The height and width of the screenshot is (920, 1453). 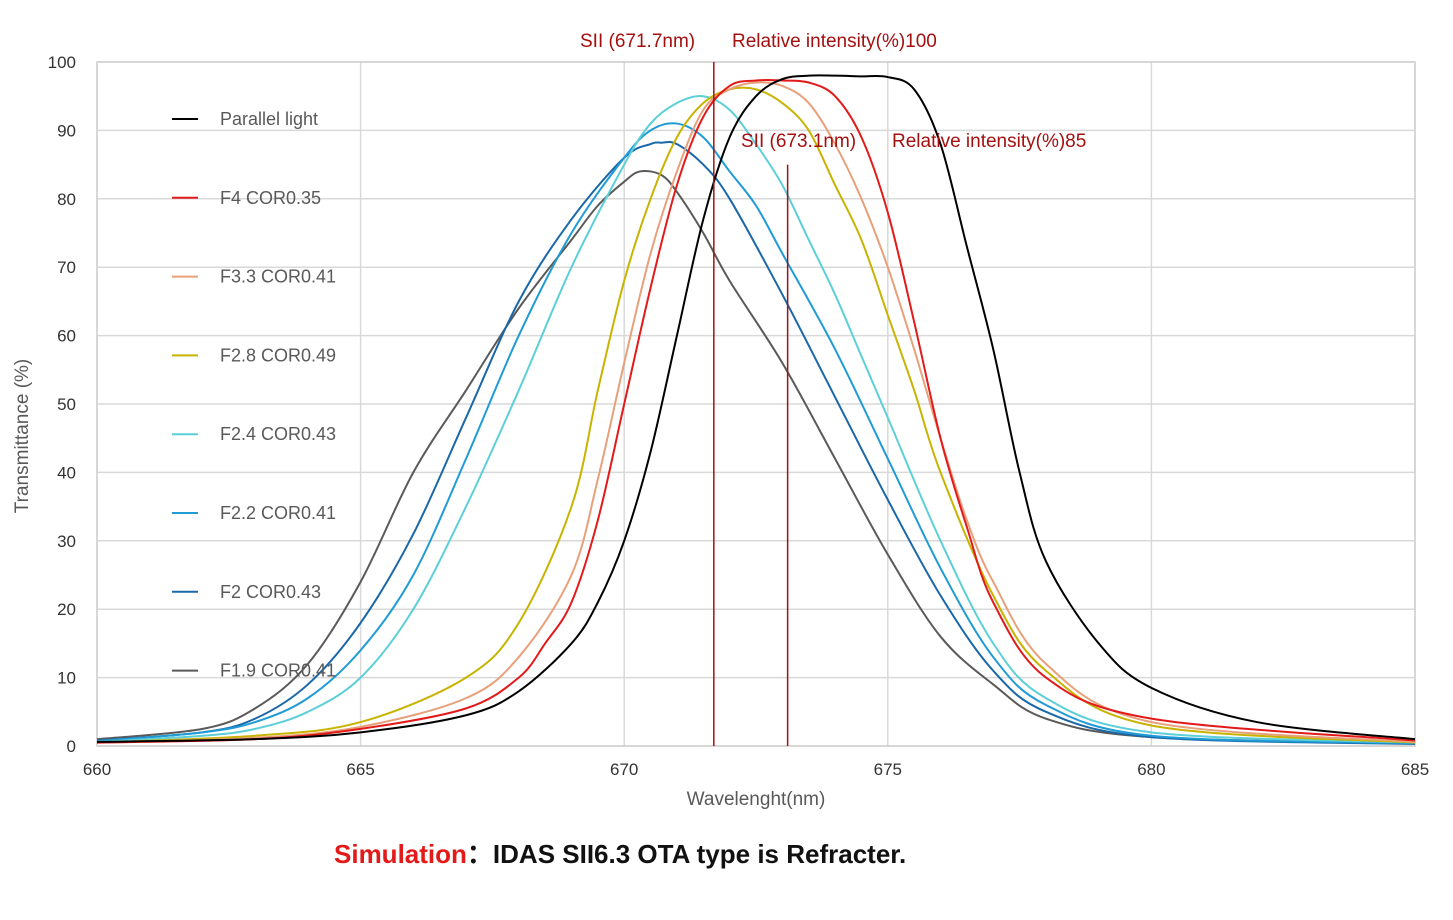 What do you see at coordinates (66, 199) in the screenshot?
I see `y-tick-label: 80` at bounding box center [66, 199].